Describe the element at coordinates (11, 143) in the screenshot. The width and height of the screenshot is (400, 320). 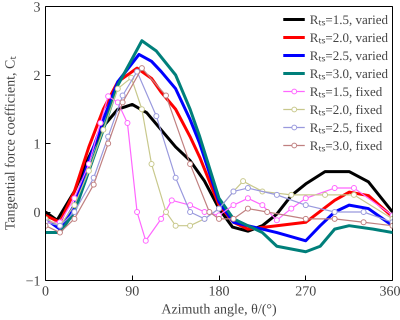
I see `y-axis-title: Tangential force coefficient, Cₜ` at that location.